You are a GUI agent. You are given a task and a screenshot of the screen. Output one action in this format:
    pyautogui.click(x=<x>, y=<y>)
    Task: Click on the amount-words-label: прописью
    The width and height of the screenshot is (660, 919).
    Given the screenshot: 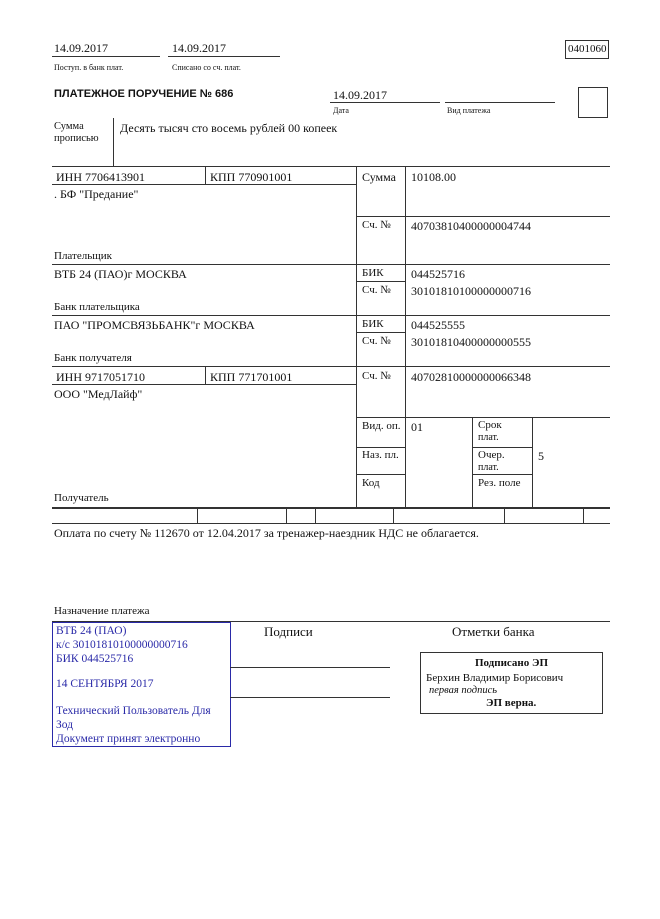 What is the action you would take?
    pyautogui.click(x=76, y=138)
    